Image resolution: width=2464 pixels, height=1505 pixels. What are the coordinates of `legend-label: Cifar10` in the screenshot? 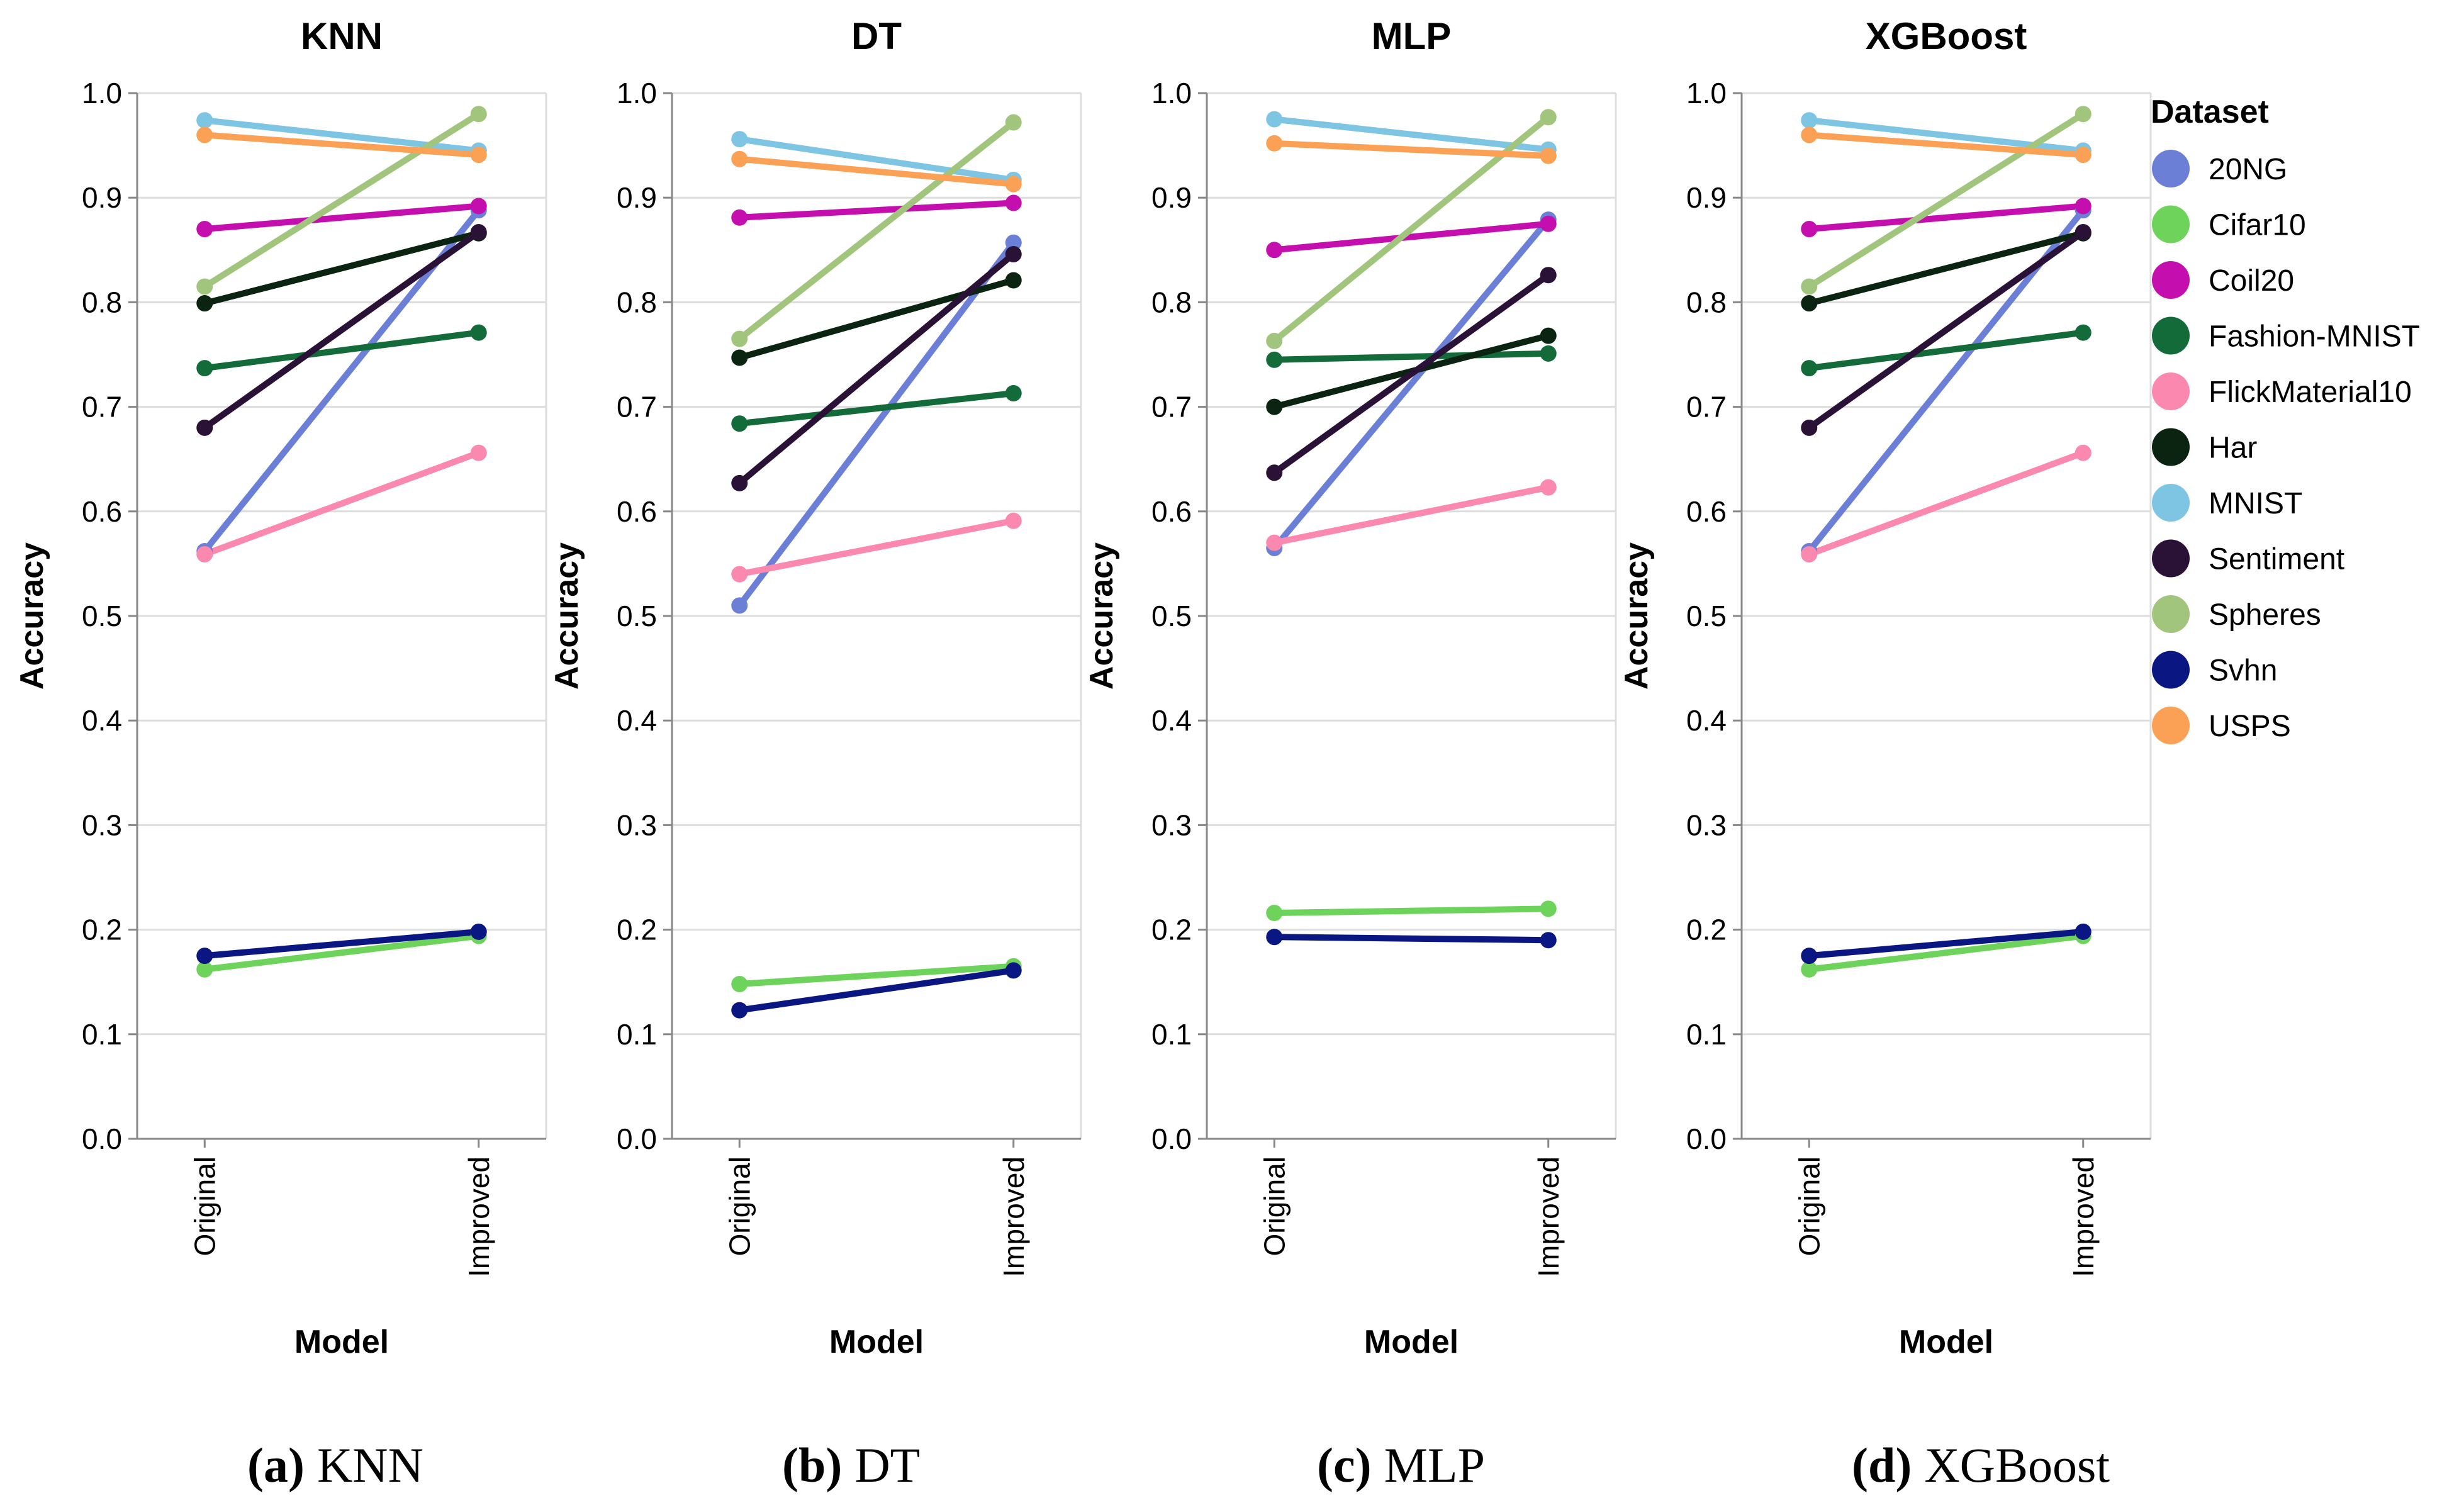 It's located at (2257, 226).